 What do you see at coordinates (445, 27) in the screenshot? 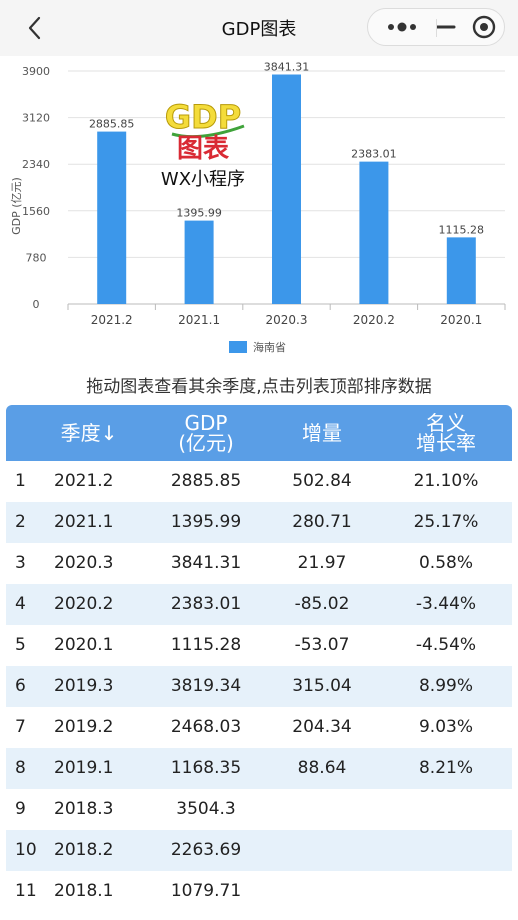
I see `minimize-icon` at bounding box center [445, 27].